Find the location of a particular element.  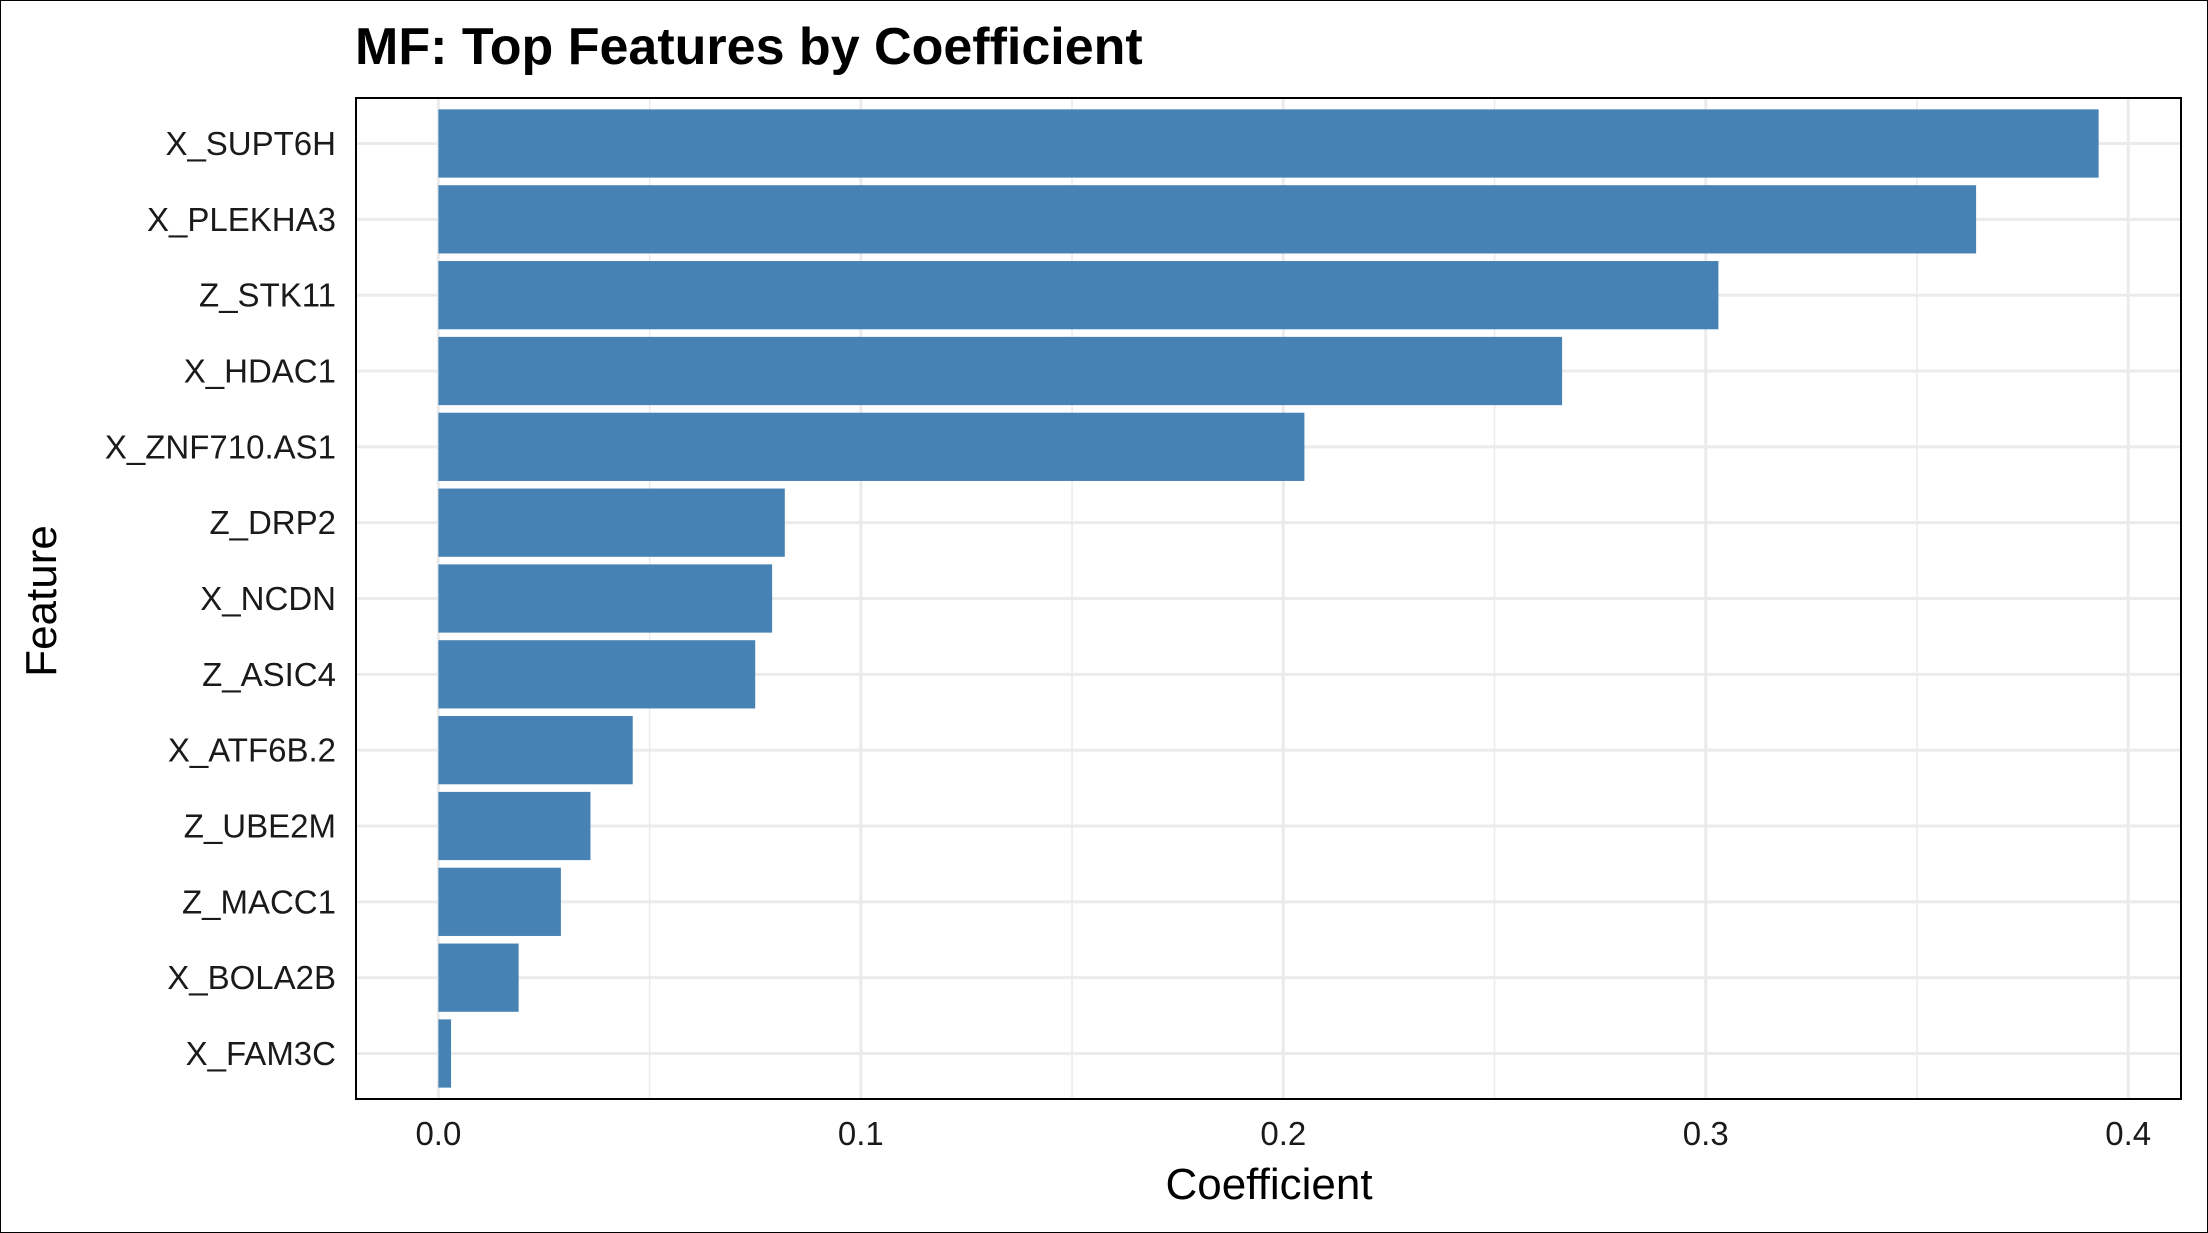

x-axis-tick-labels: 0.0 0.1 0.2 0.3 0.4 is located at coordinates (1283, 1133).